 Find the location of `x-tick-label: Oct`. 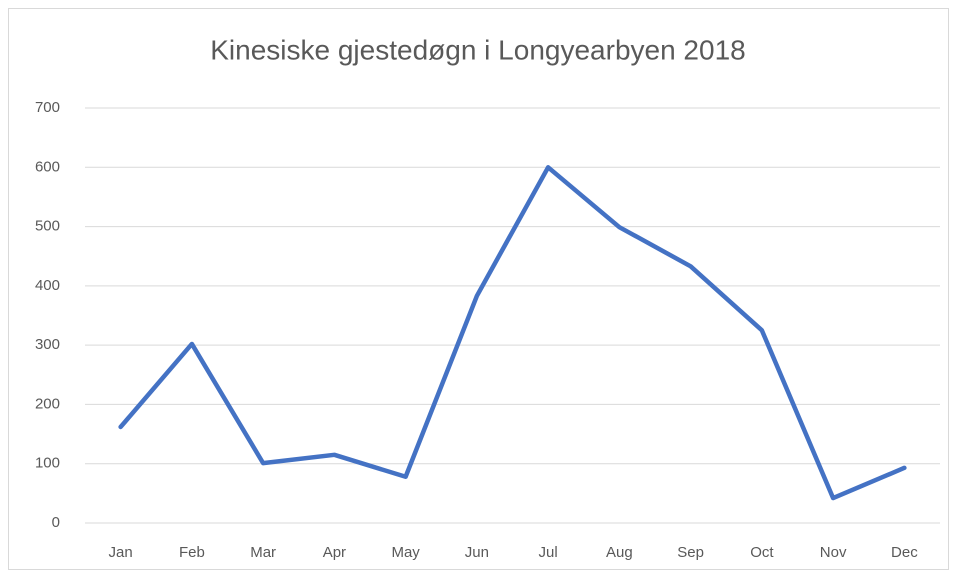

x-tick-label: Oct is located at coordinates (762, 552).